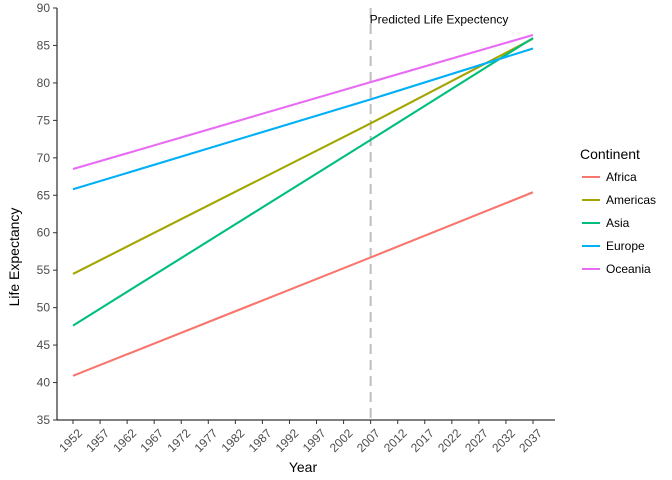  Describe the element at coordinates (97, 440) in the screenshot. I see `x-tick-label: 1957` at that location.